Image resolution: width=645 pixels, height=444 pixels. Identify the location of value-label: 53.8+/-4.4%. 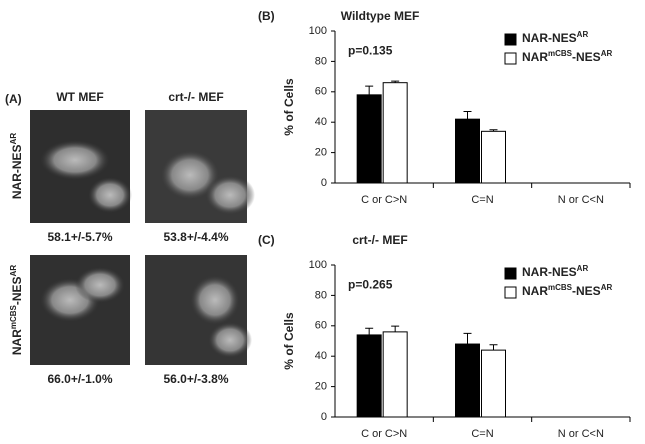
(195, 237).